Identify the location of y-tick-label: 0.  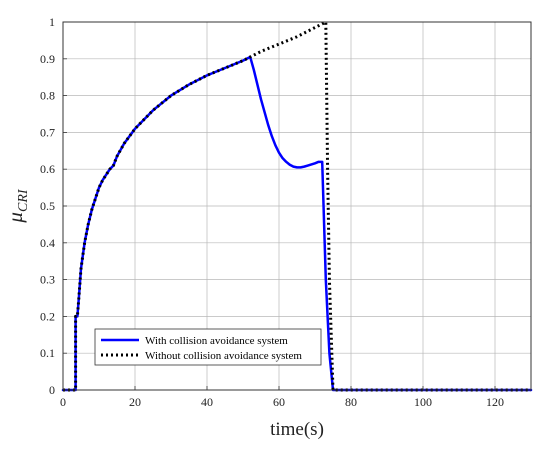
(52, 390).